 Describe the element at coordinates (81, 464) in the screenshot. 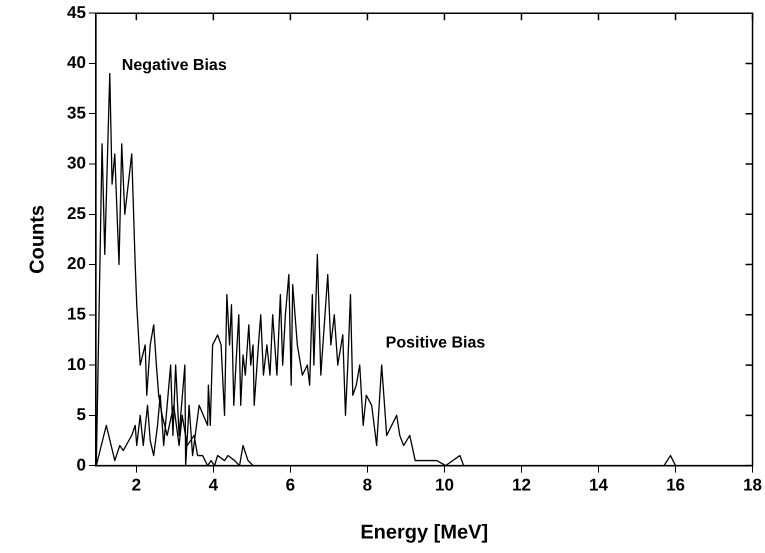

I see `y-tick-label: 0` at that location.